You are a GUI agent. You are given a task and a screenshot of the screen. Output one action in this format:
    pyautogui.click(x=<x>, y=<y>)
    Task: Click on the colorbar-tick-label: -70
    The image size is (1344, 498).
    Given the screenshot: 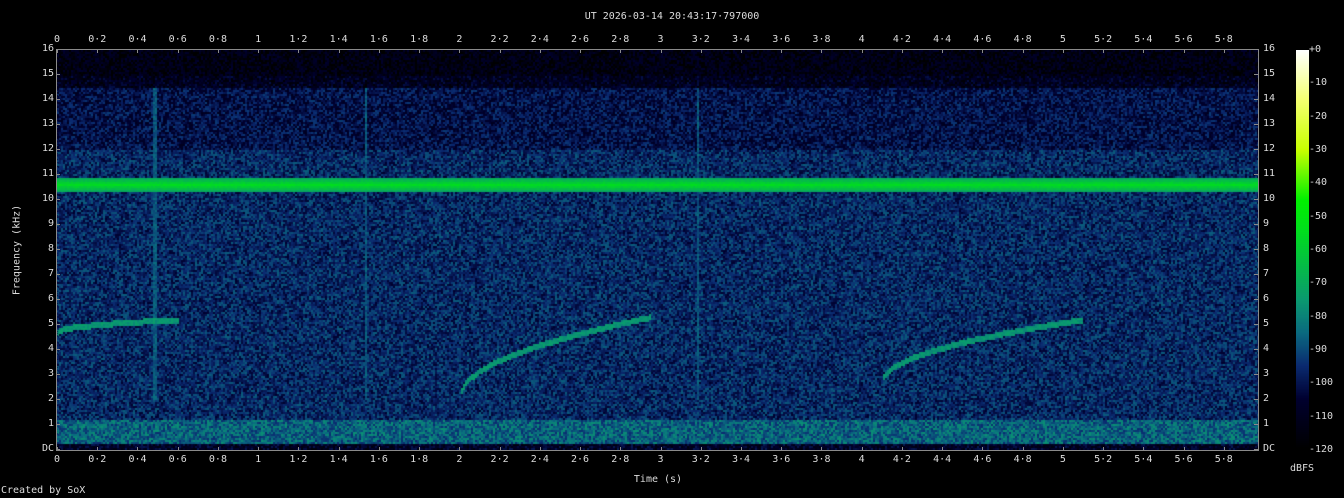 What is the action you would take?
    pyautogui.click(x=1318, y=283)
    